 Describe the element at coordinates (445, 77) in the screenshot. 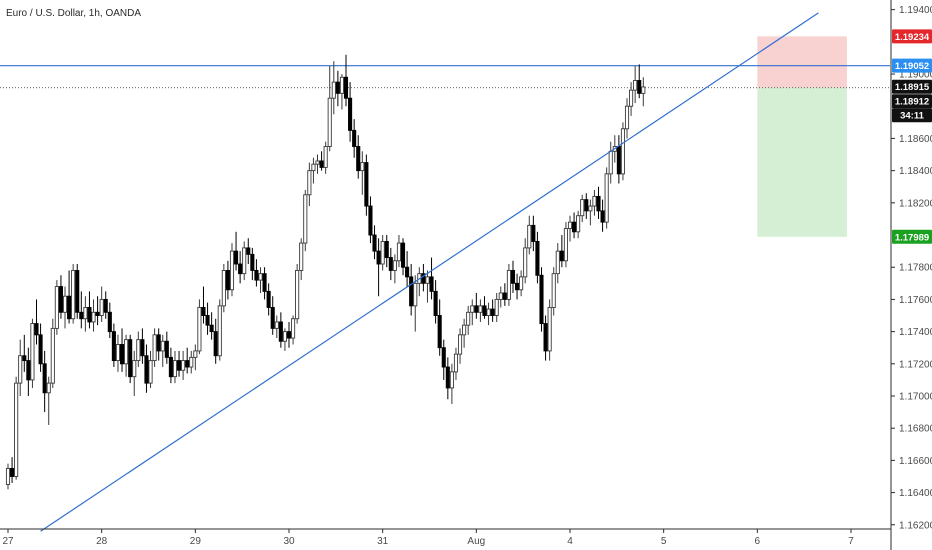

I see `price-lines` at that location.